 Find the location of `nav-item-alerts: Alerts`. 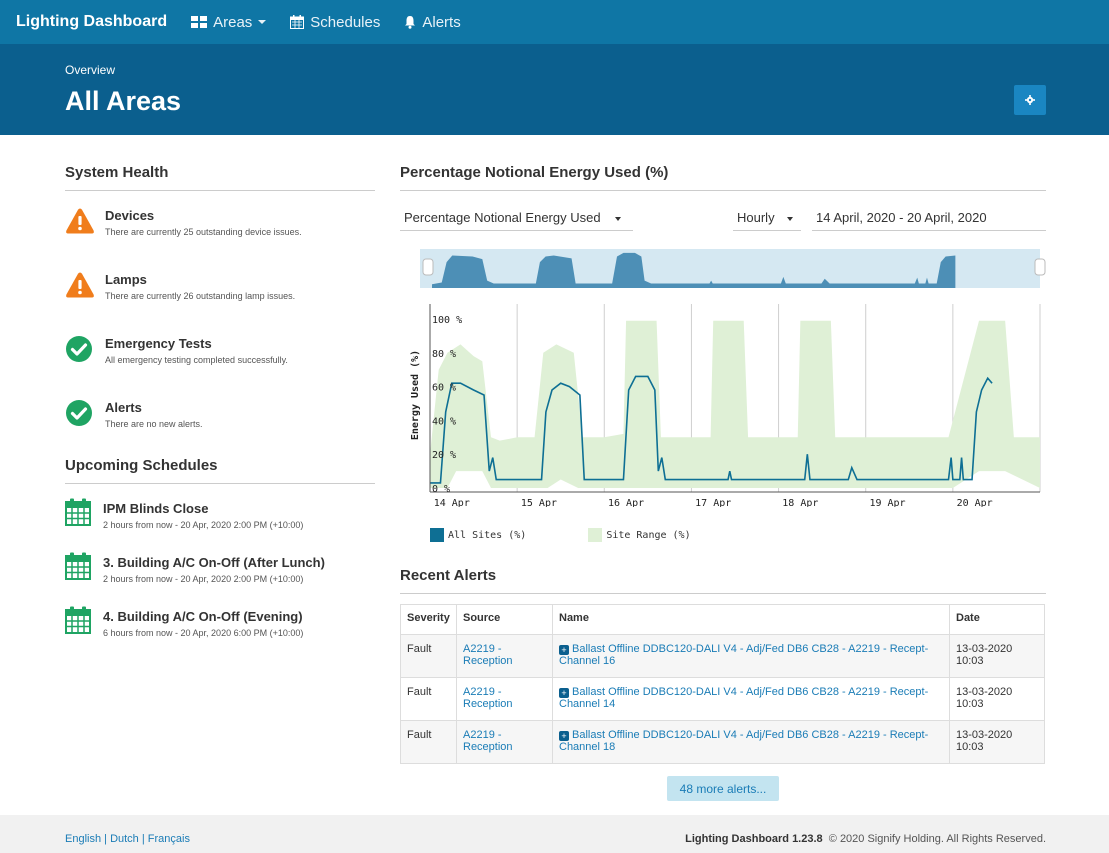

nav-item-alerts: Alerts is located at coordinates (432, 22).